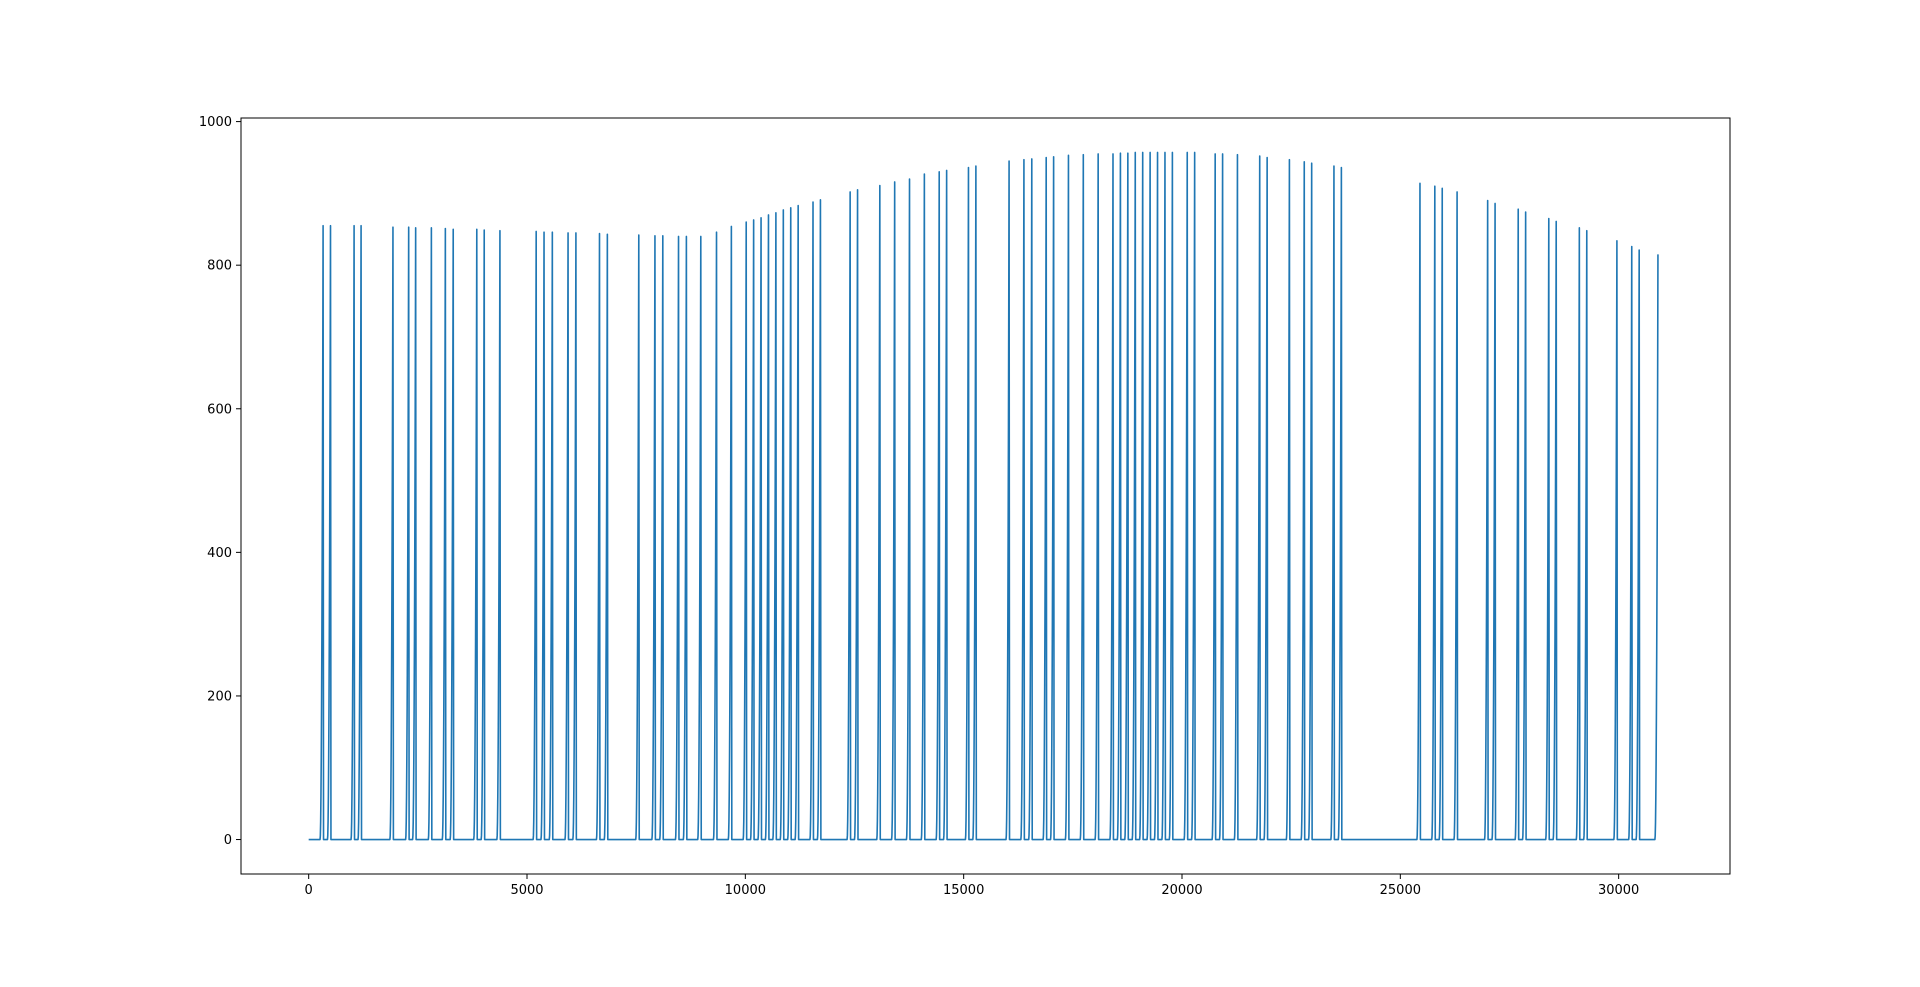 The height and width of the screenshot is (987, 1920). Describe the element at coordinates (1400, 890) in the screenshot. I see `x-tick-label: 25000` at that location.